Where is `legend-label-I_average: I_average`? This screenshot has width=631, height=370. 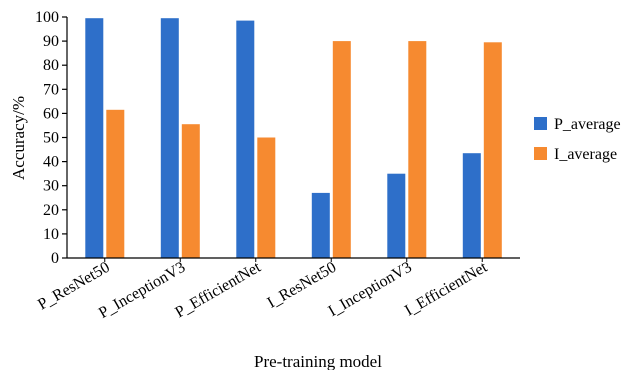 legend-label-I_average: I_average is located at coordinates (585, 154).